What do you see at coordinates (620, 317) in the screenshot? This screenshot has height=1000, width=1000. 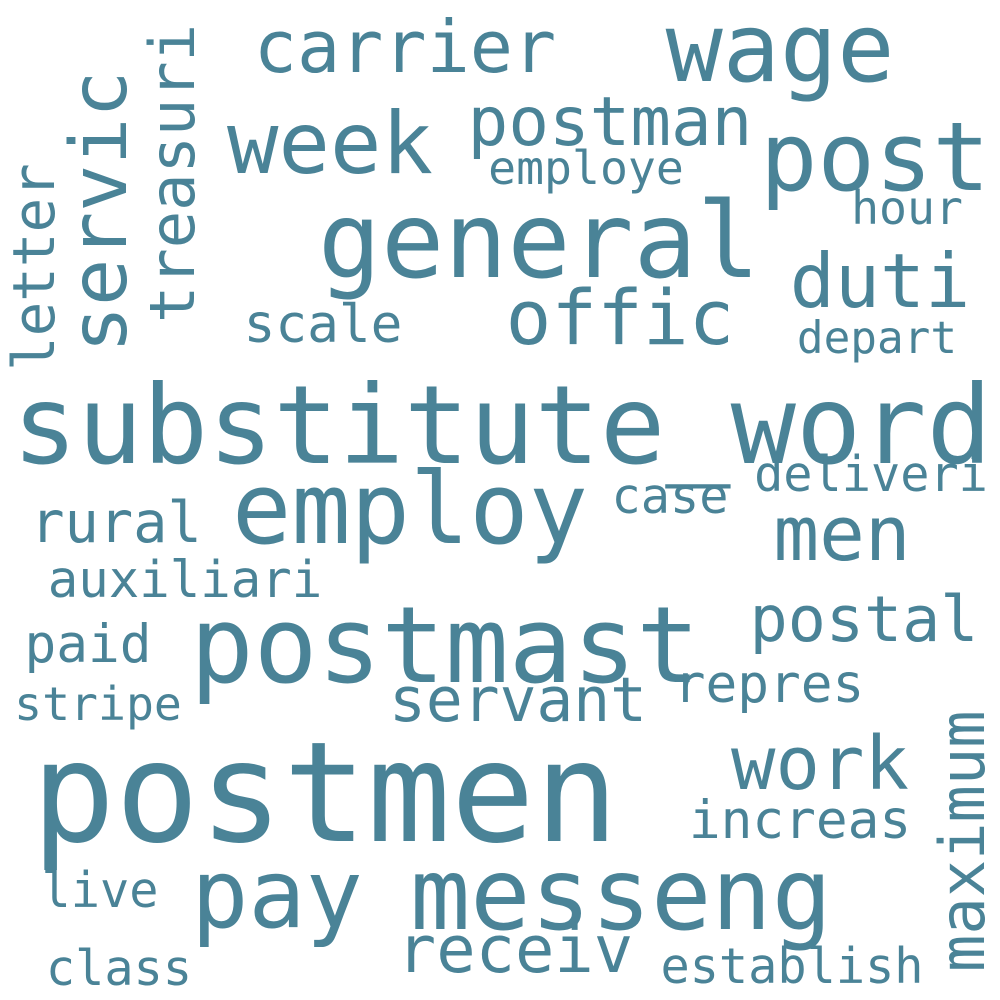 I see `word-offic: offic` at bounding box center [620, 317].